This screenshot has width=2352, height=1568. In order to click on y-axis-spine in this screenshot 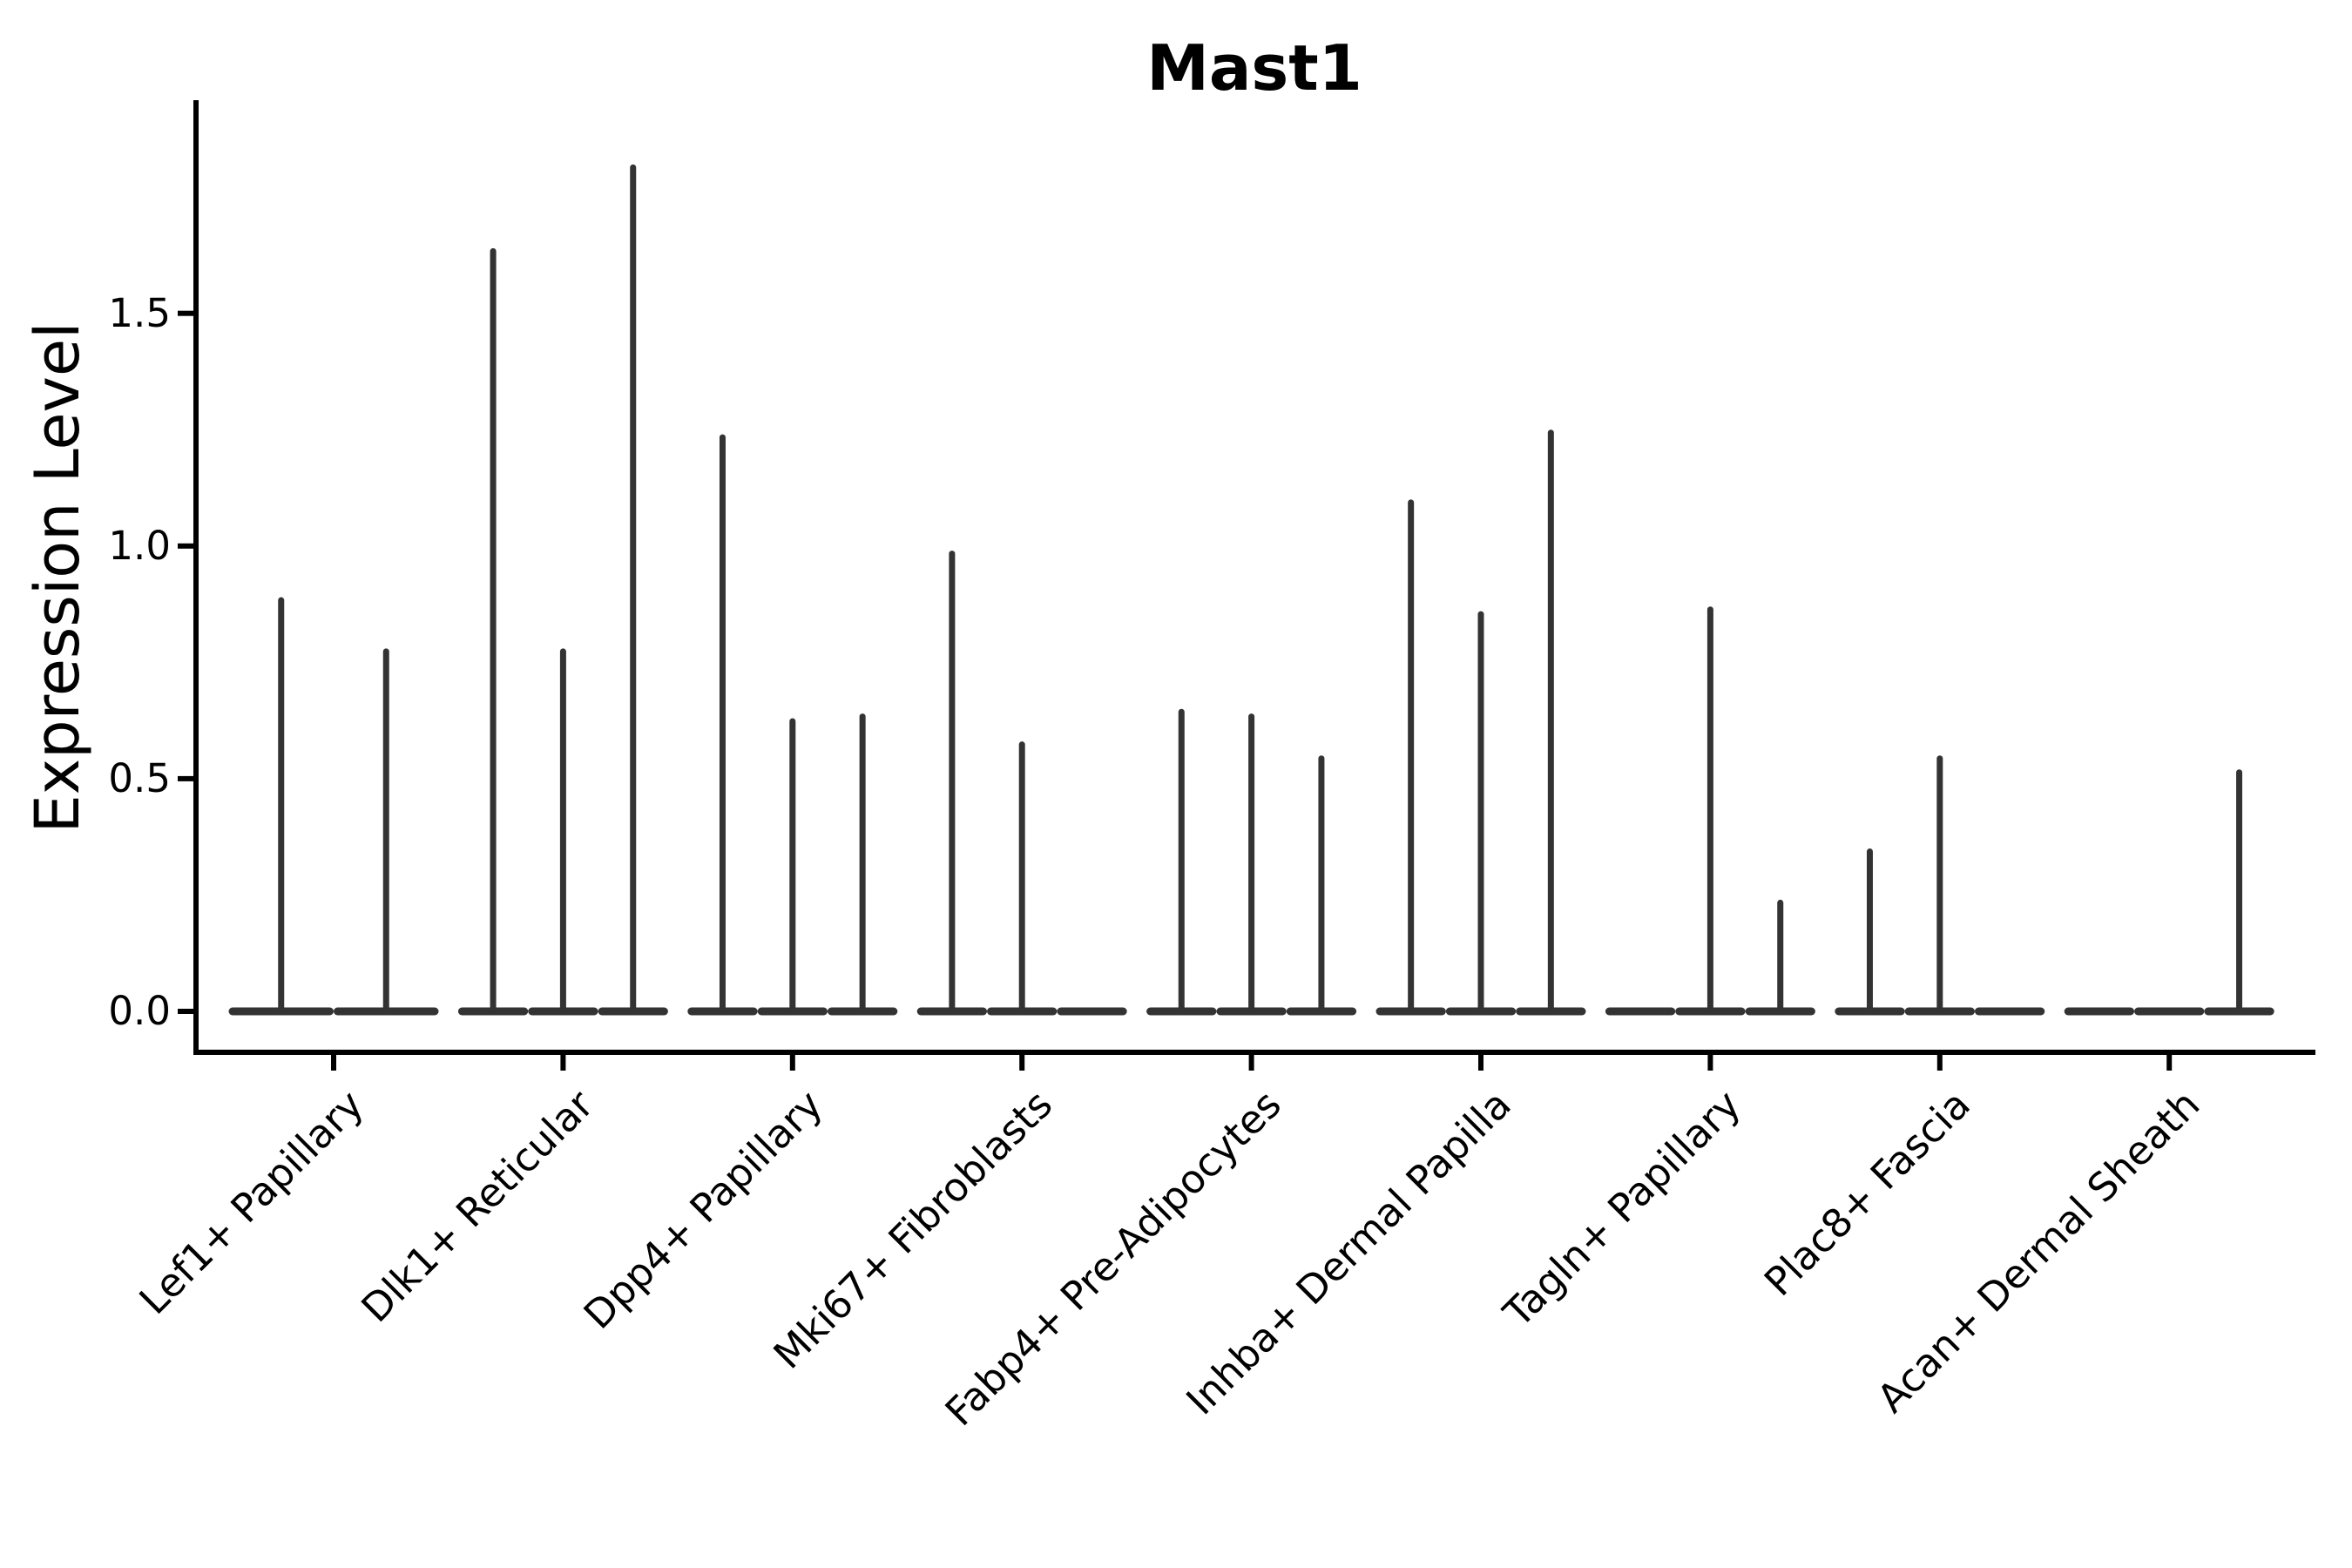, I will do `click(196, 577)`.